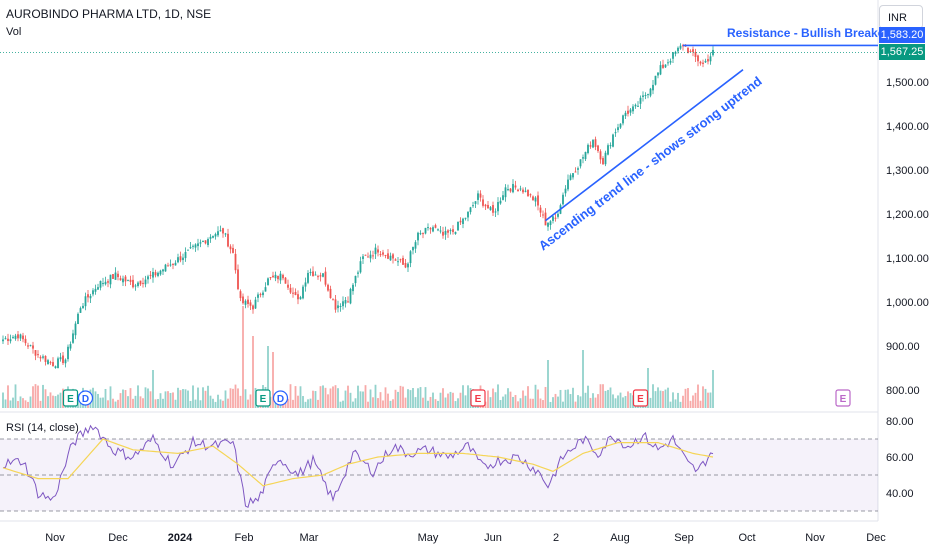 This screenshot has width=932, height=550. Describe the element at coordinates (901, 17) in the screenshot. I see `currency-selector: INR` at that location.